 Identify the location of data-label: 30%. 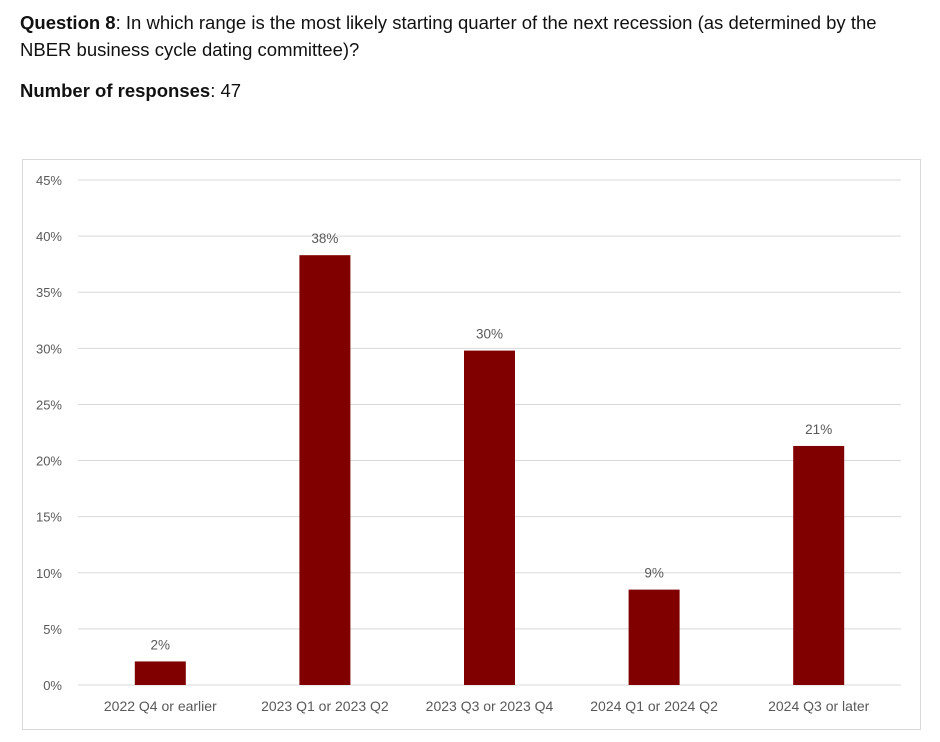
(489, 334).